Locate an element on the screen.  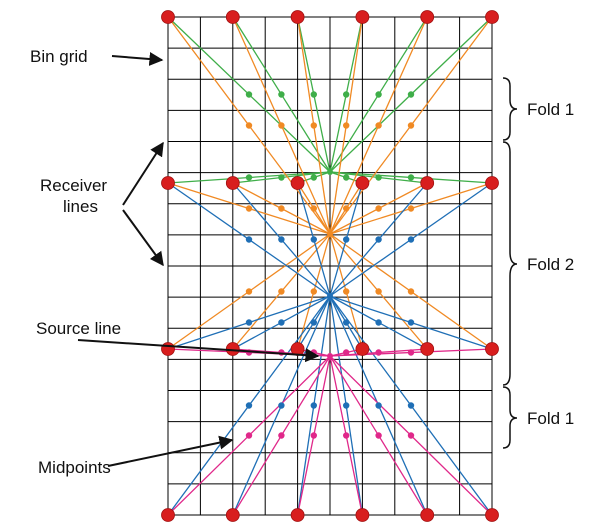
receiver-lines-label-line2: lines is located at coordinates (80, 206).